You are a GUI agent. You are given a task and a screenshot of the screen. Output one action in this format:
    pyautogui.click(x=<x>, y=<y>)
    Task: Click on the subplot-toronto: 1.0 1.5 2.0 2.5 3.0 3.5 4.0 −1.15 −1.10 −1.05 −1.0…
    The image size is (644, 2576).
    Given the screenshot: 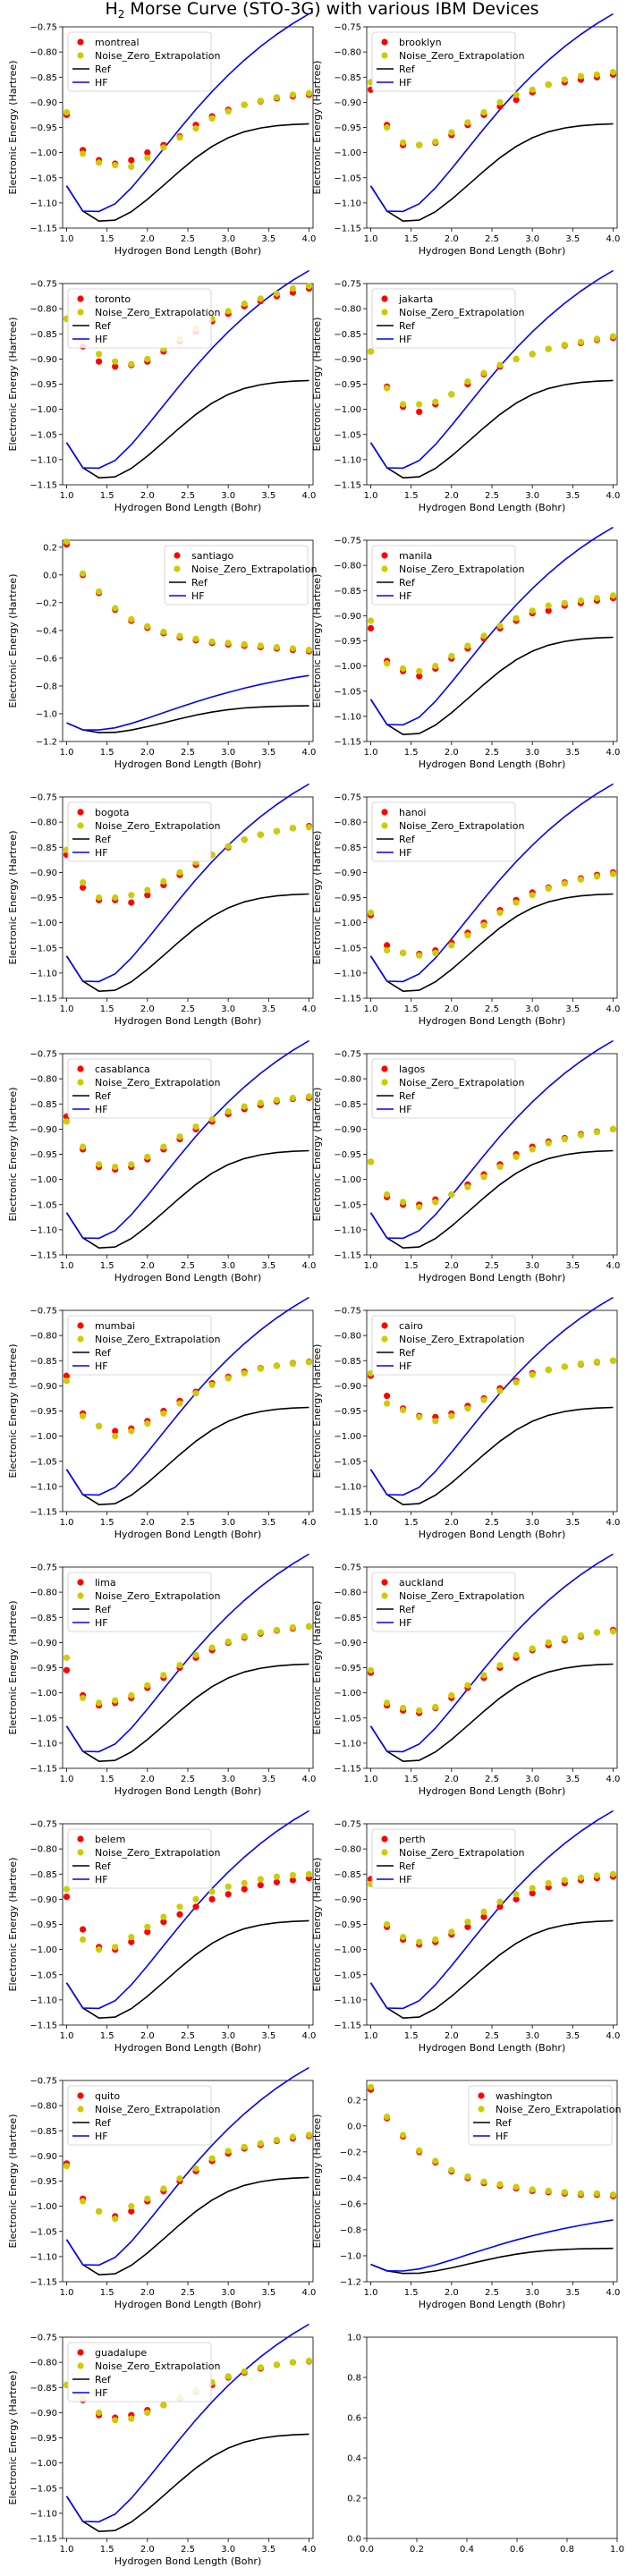 What is the action you would take?
    pyautogui.click(x=161, y=391)
    